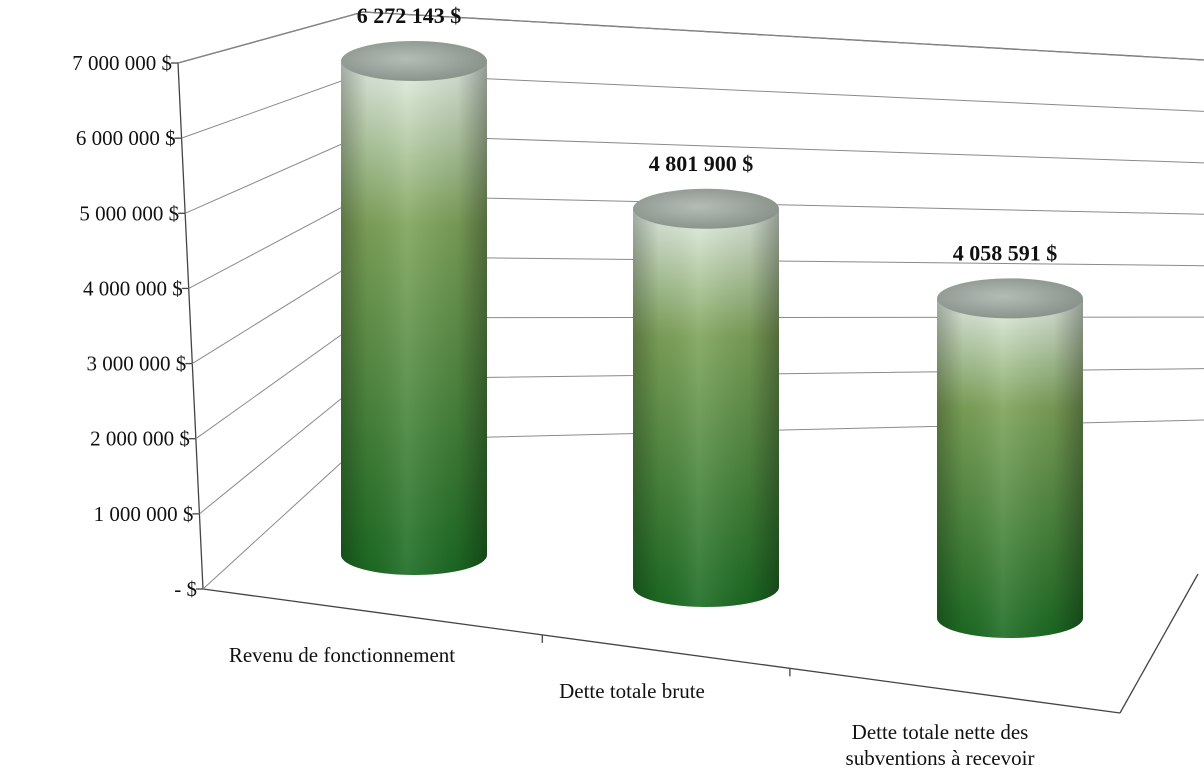  What do you see at coordinates (409, 15) in the screenshot?
I see `data-label-0: 6 272 143 $` at bounding box center [409, 15].